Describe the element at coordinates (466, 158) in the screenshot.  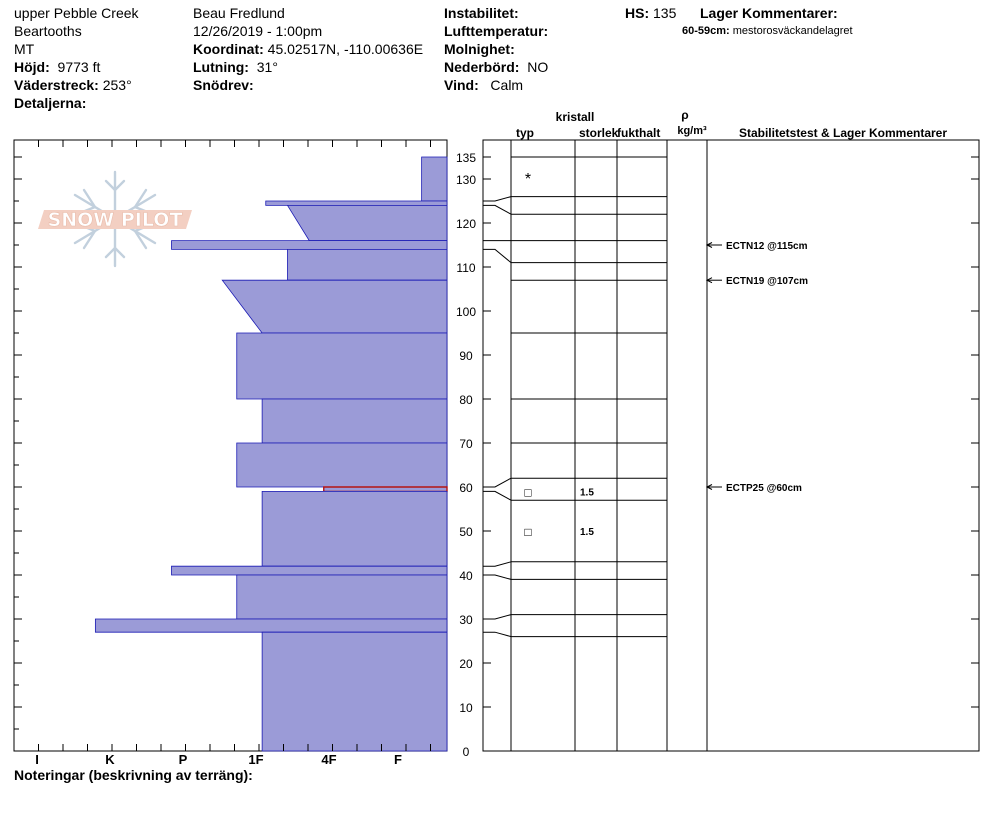
I see `depth-tick-label: 135` at that location.